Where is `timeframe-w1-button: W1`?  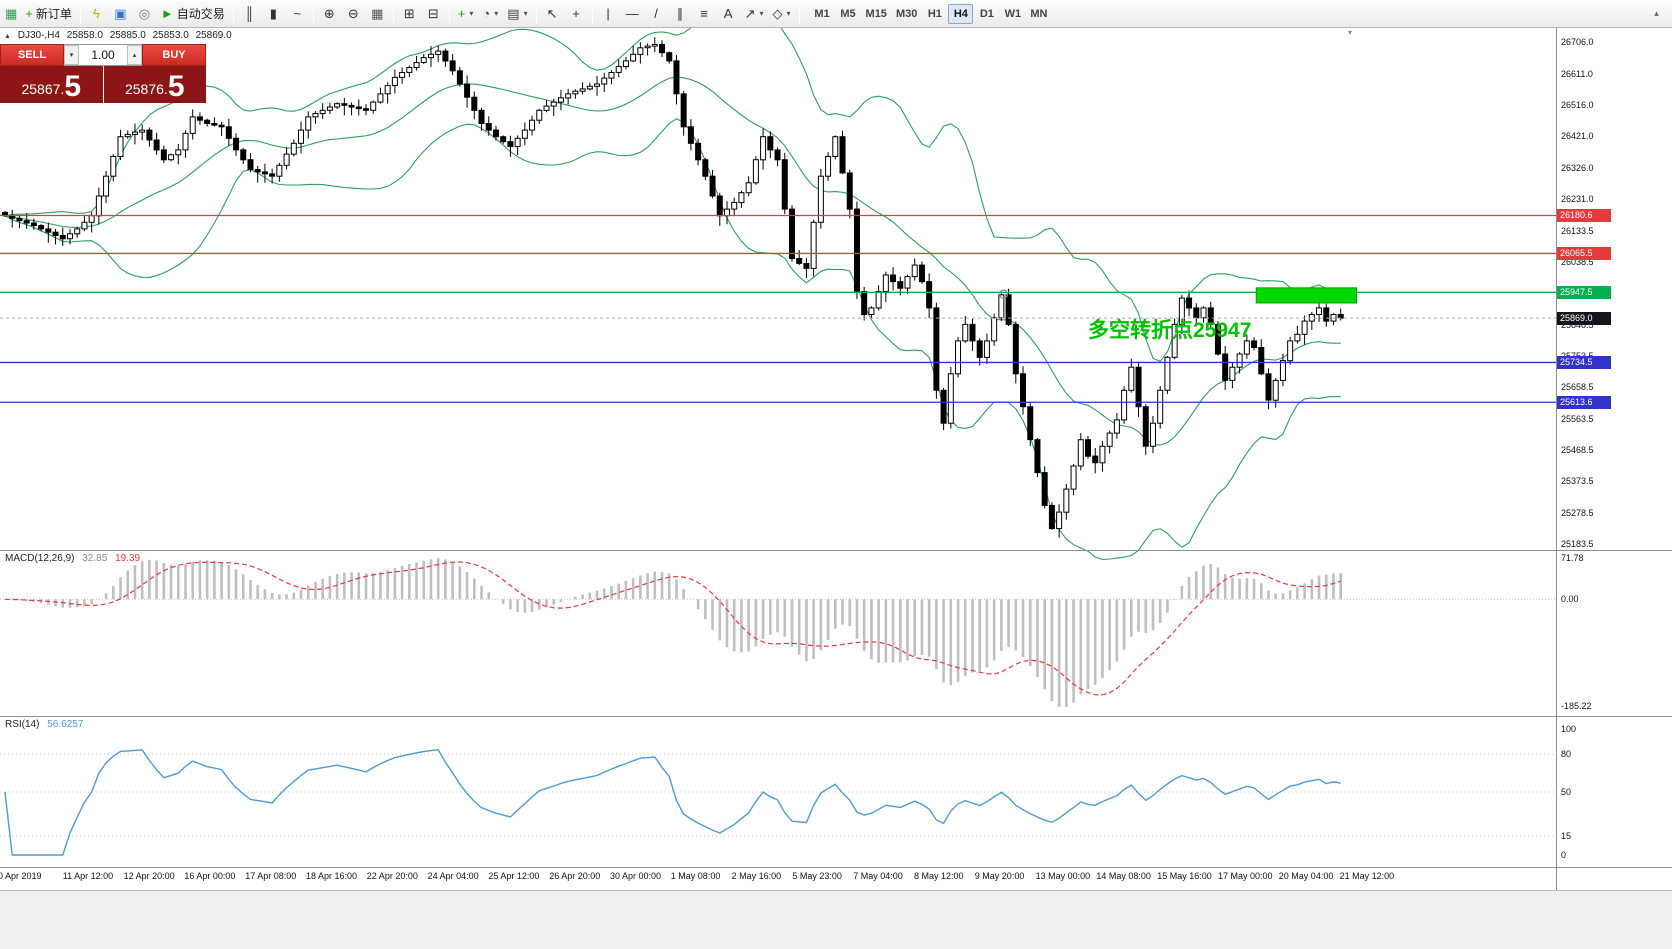 timeframe-w1-button: W1 is located at coordinates (1012, 14).